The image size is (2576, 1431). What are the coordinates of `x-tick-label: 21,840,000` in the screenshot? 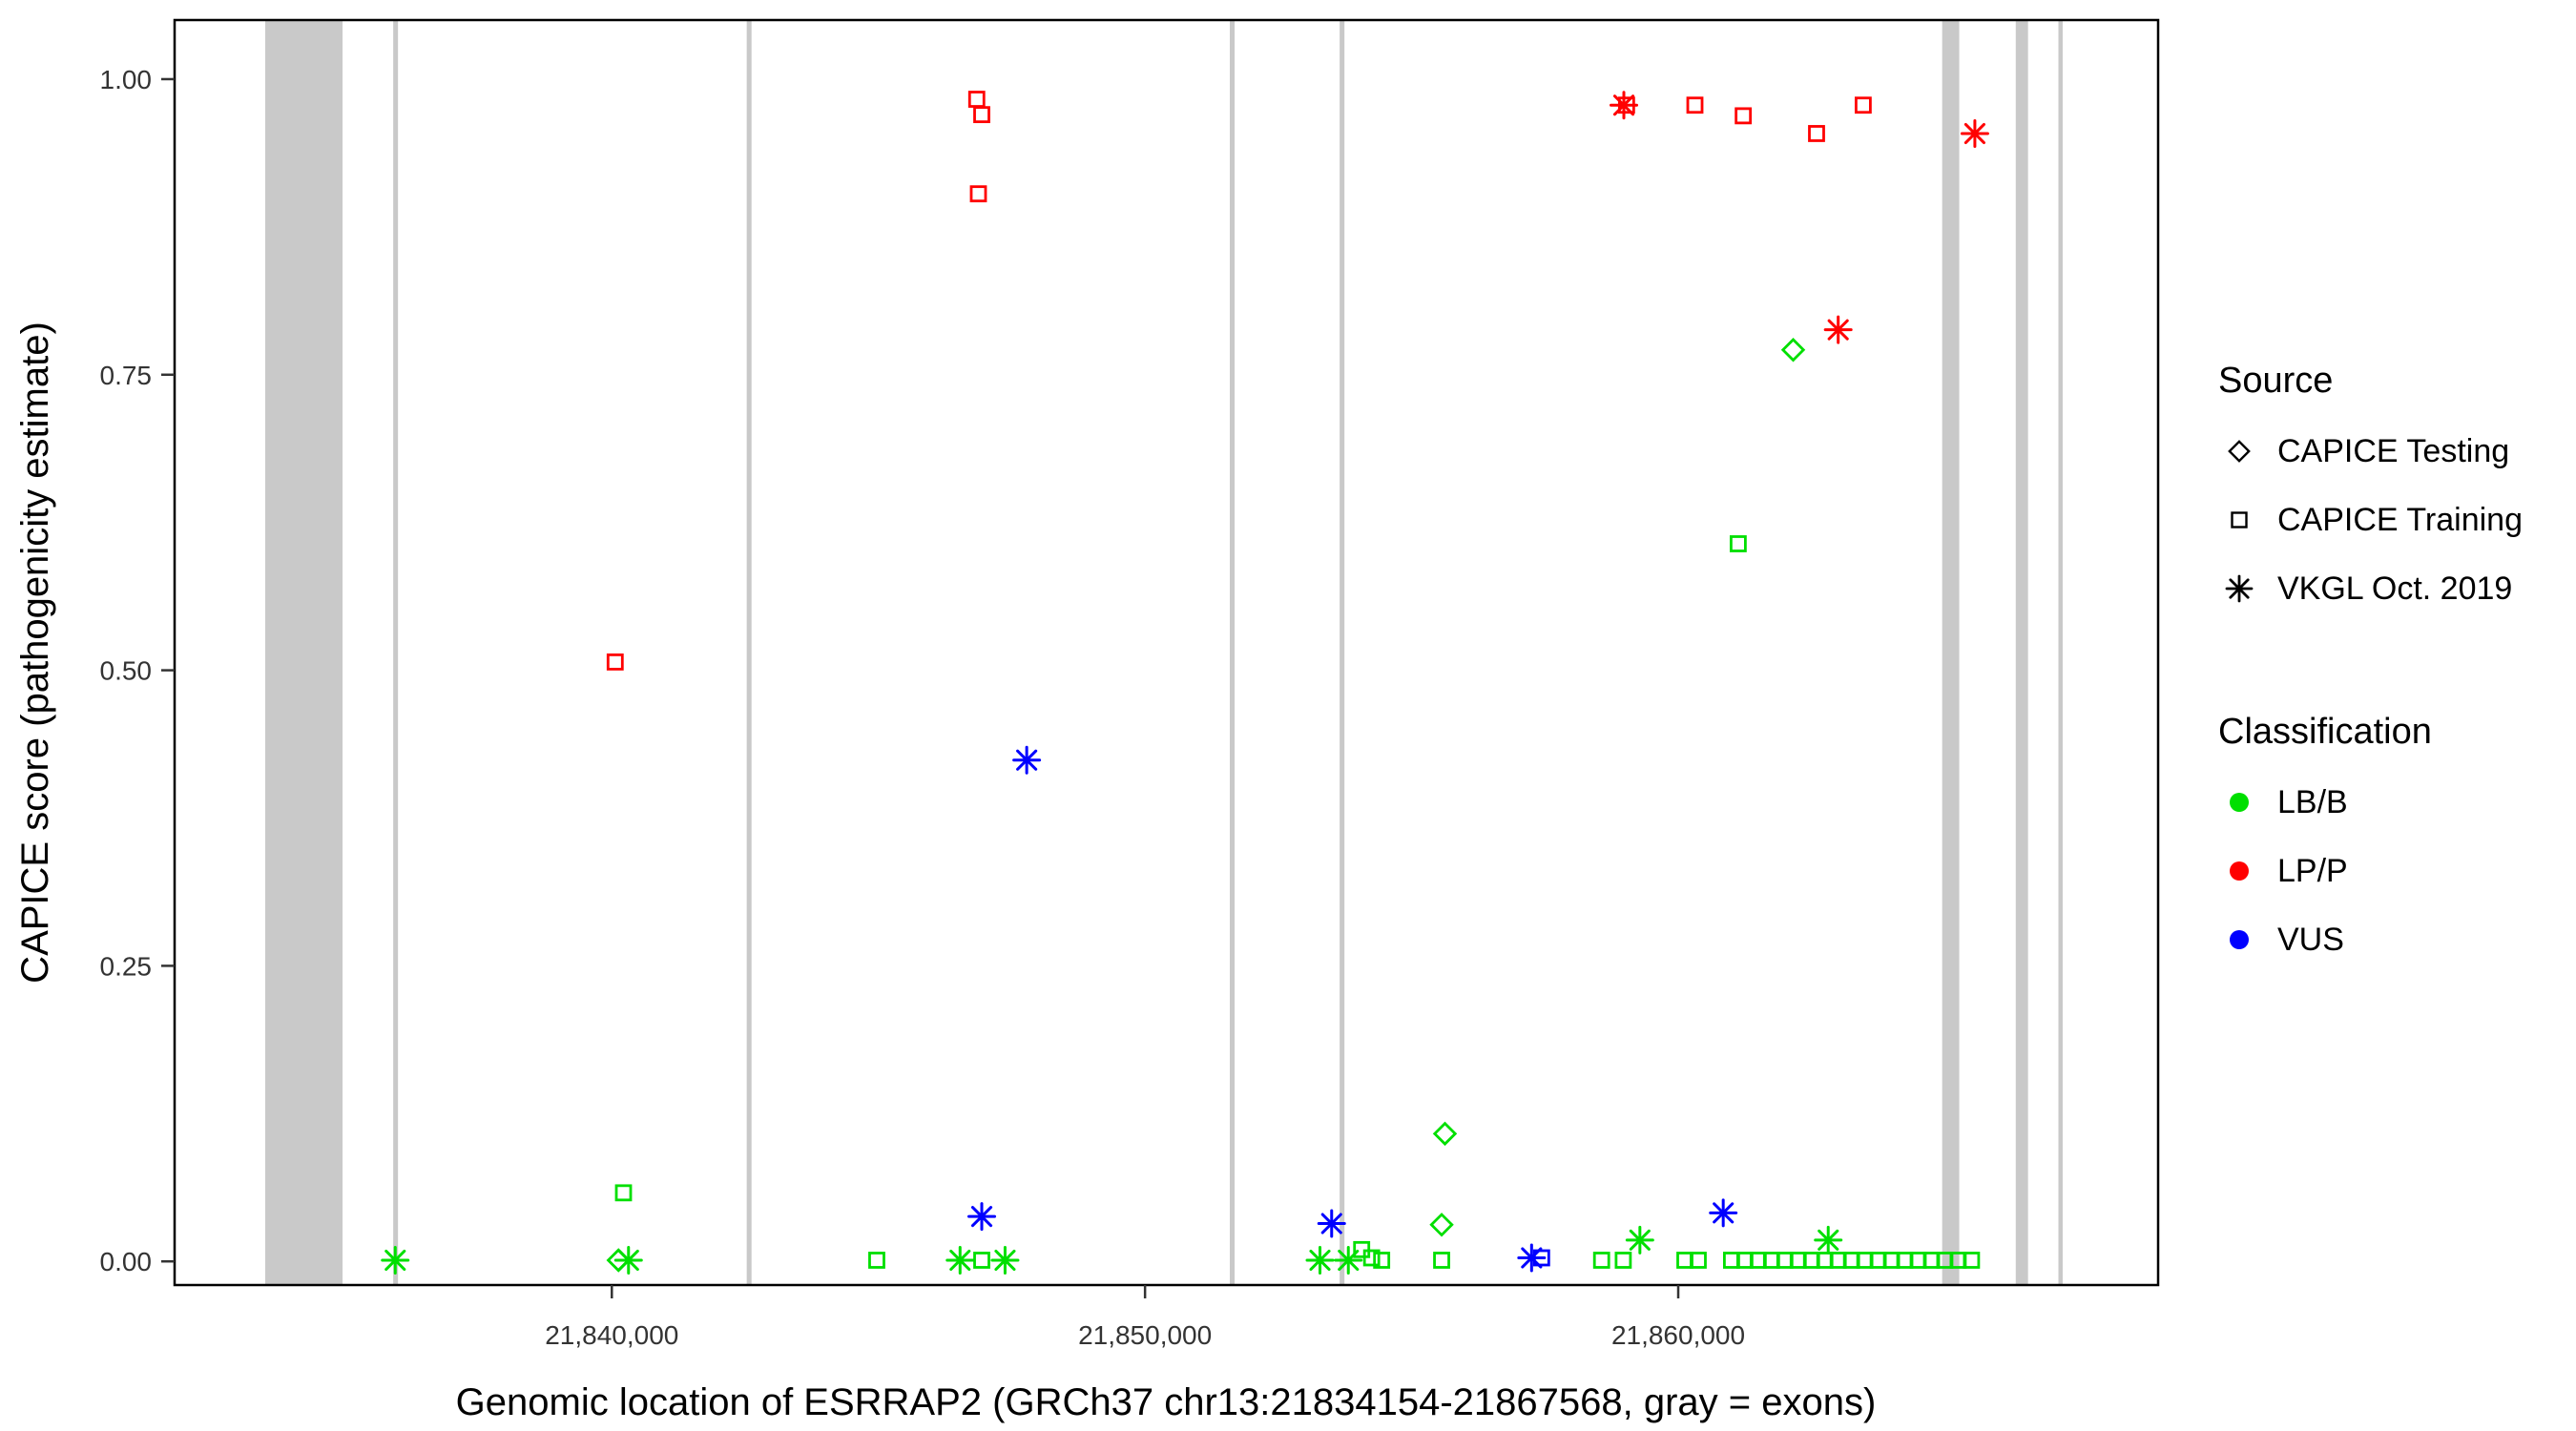 It's located at (611, 1335).